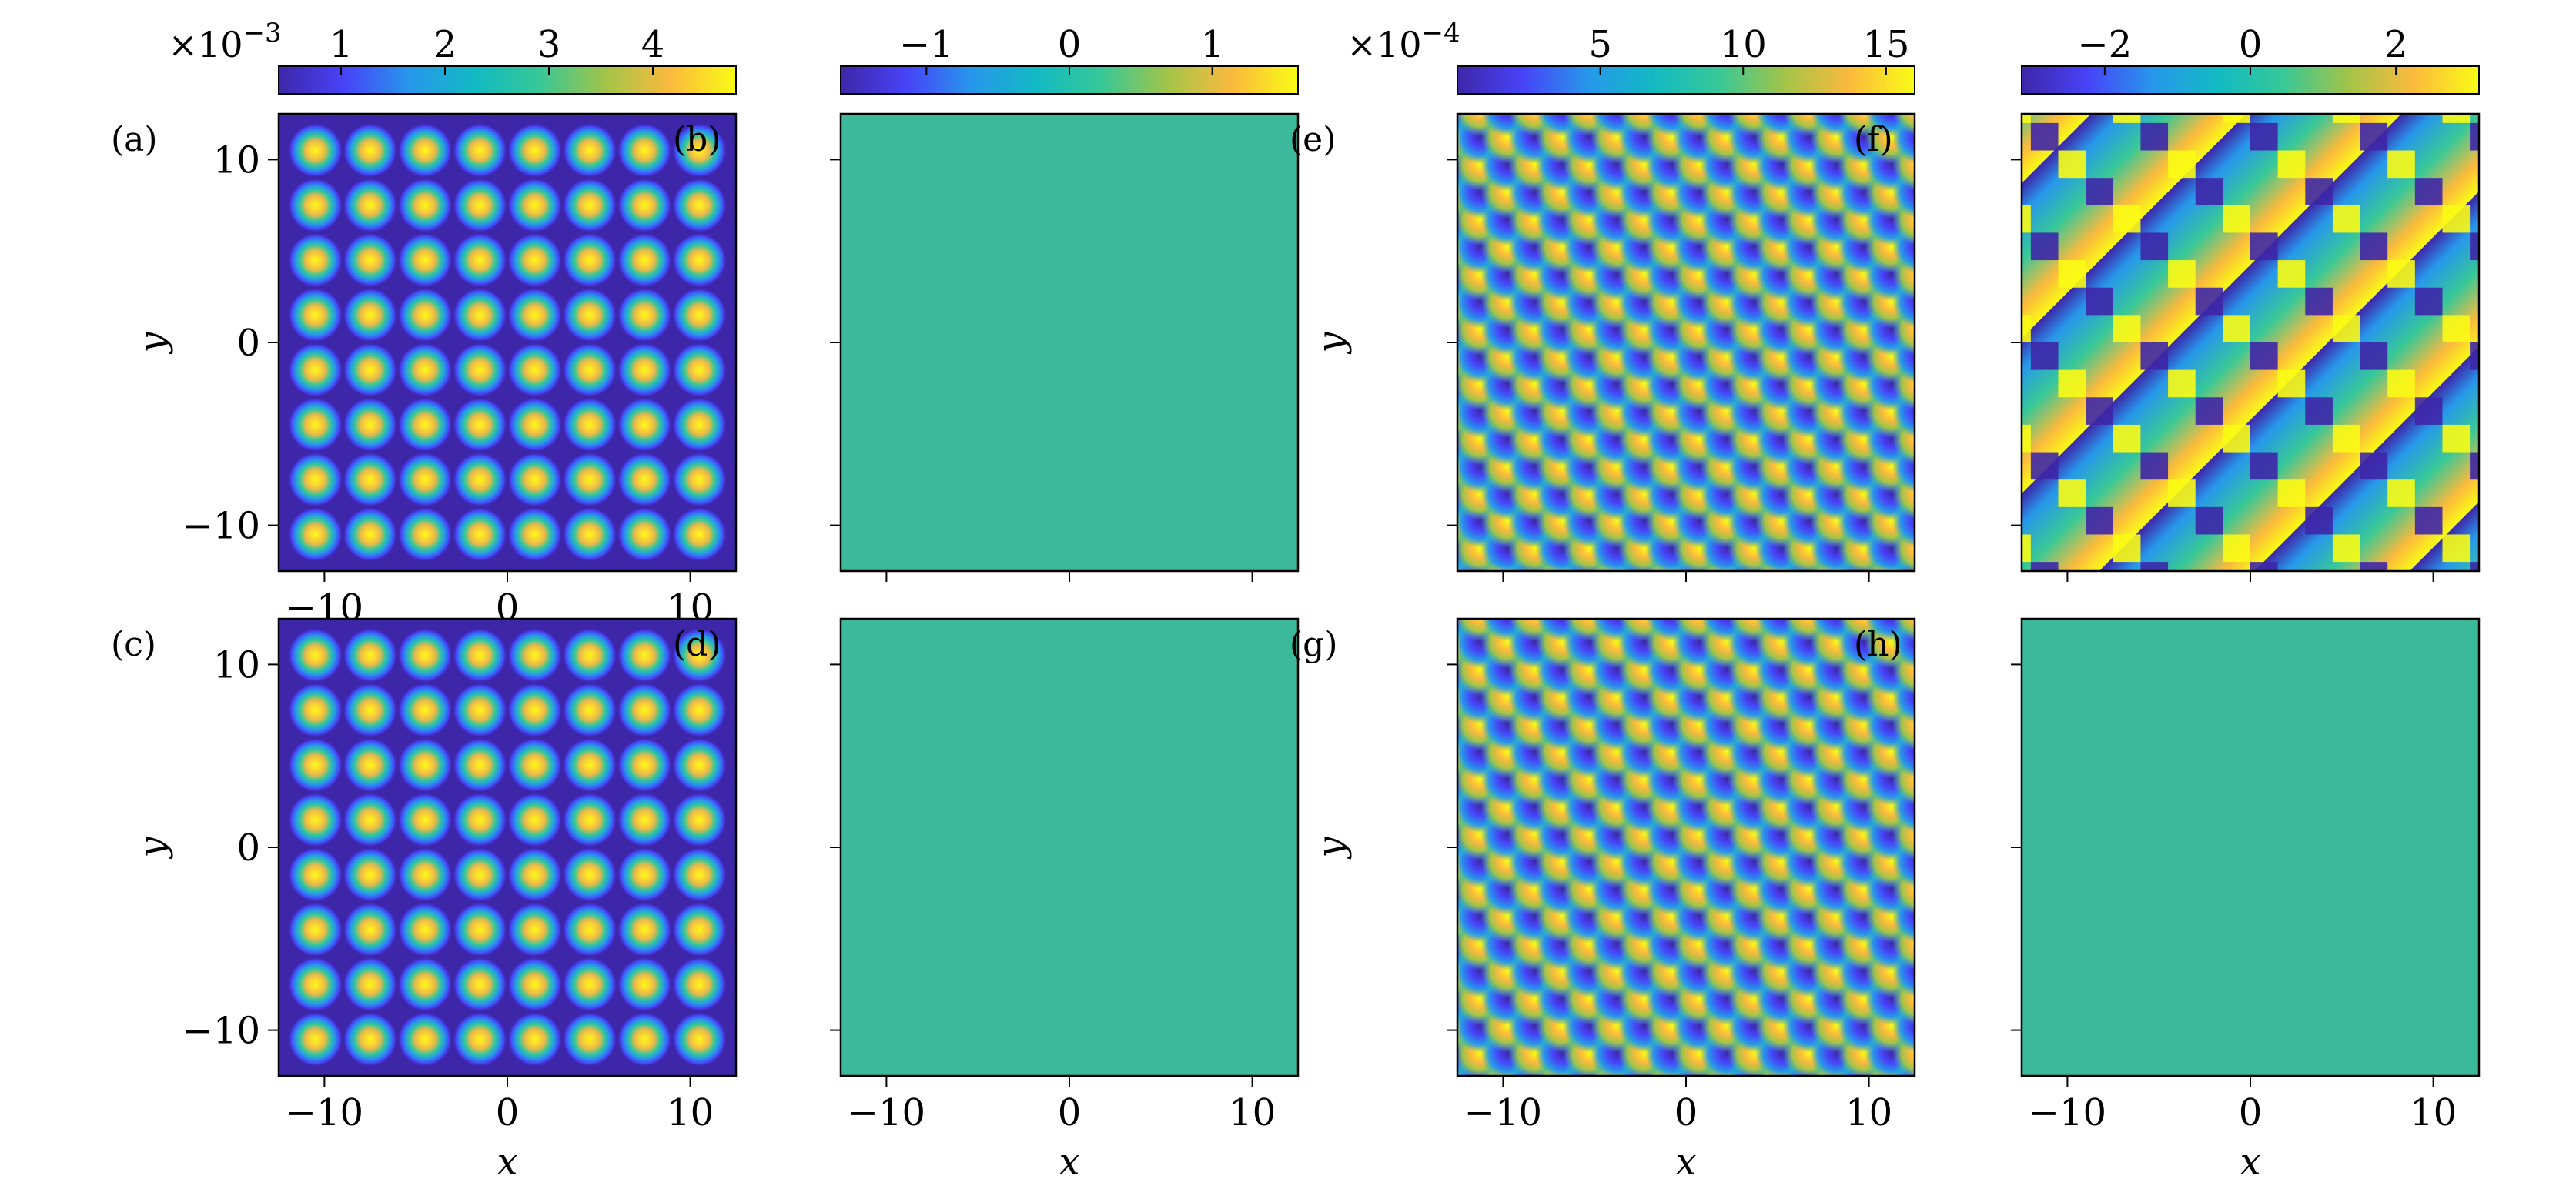 This screenshot has width=2576, height=1189. I want to click on colorbar-multiplier: ×10⁻³, so click(224, 41).